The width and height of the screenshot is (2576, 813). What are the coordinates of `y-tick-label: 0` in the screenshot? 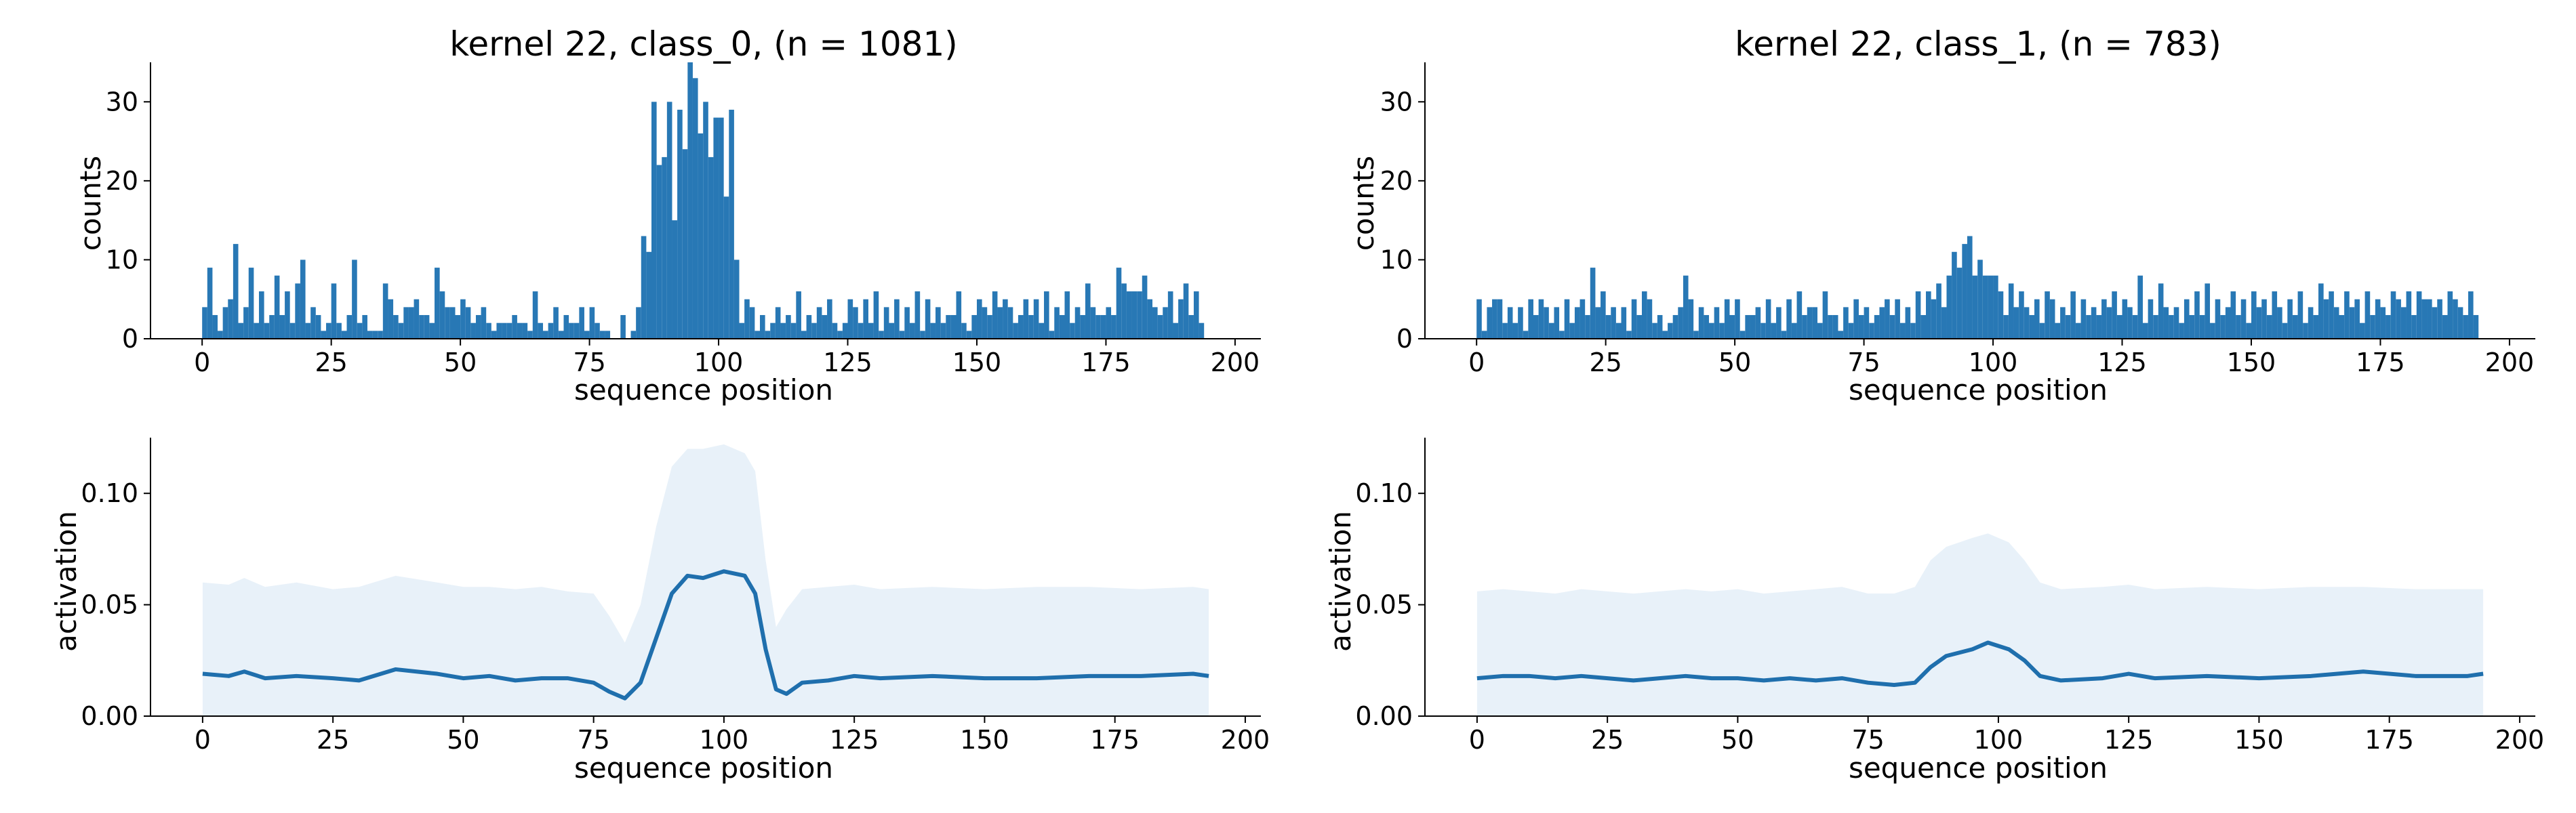 It's located at (1404, 339).